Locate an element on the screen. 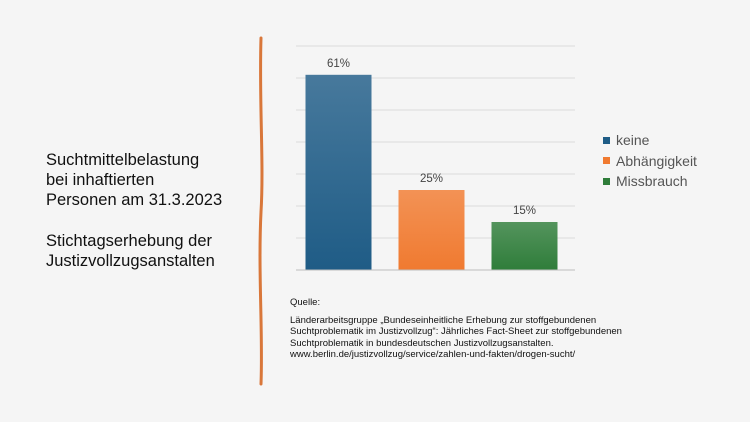 This screenshot has width=750, height=422. legend-swatch-abhaengigkeit is located at coordinates (606, 161).